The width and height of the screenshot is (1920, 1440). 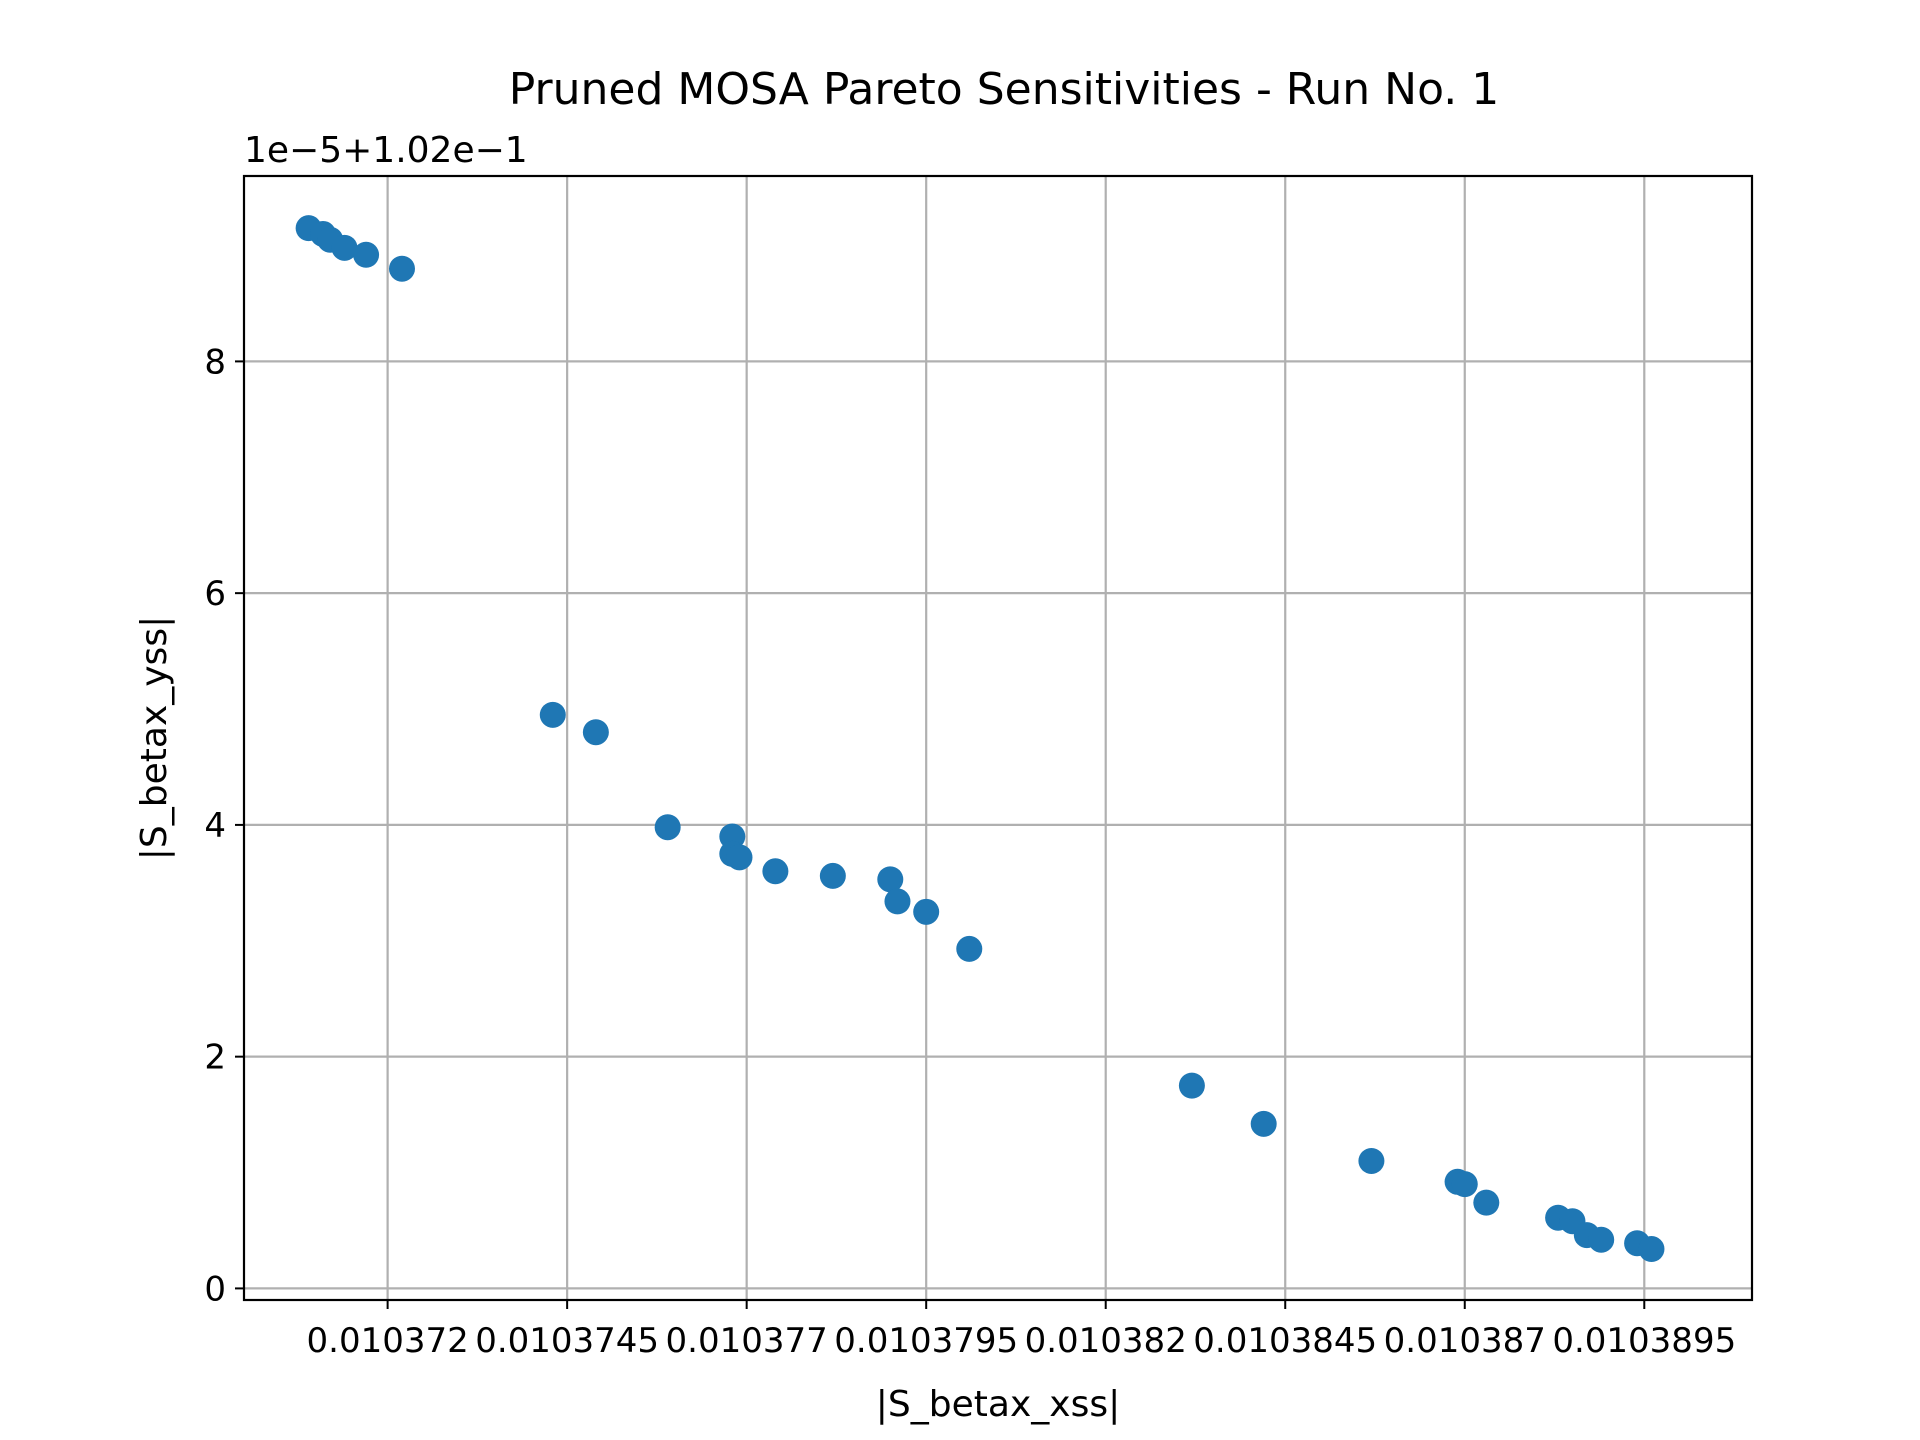 I want to click on x-tick-label: 0.0103745, so click(x=567, y=1341).